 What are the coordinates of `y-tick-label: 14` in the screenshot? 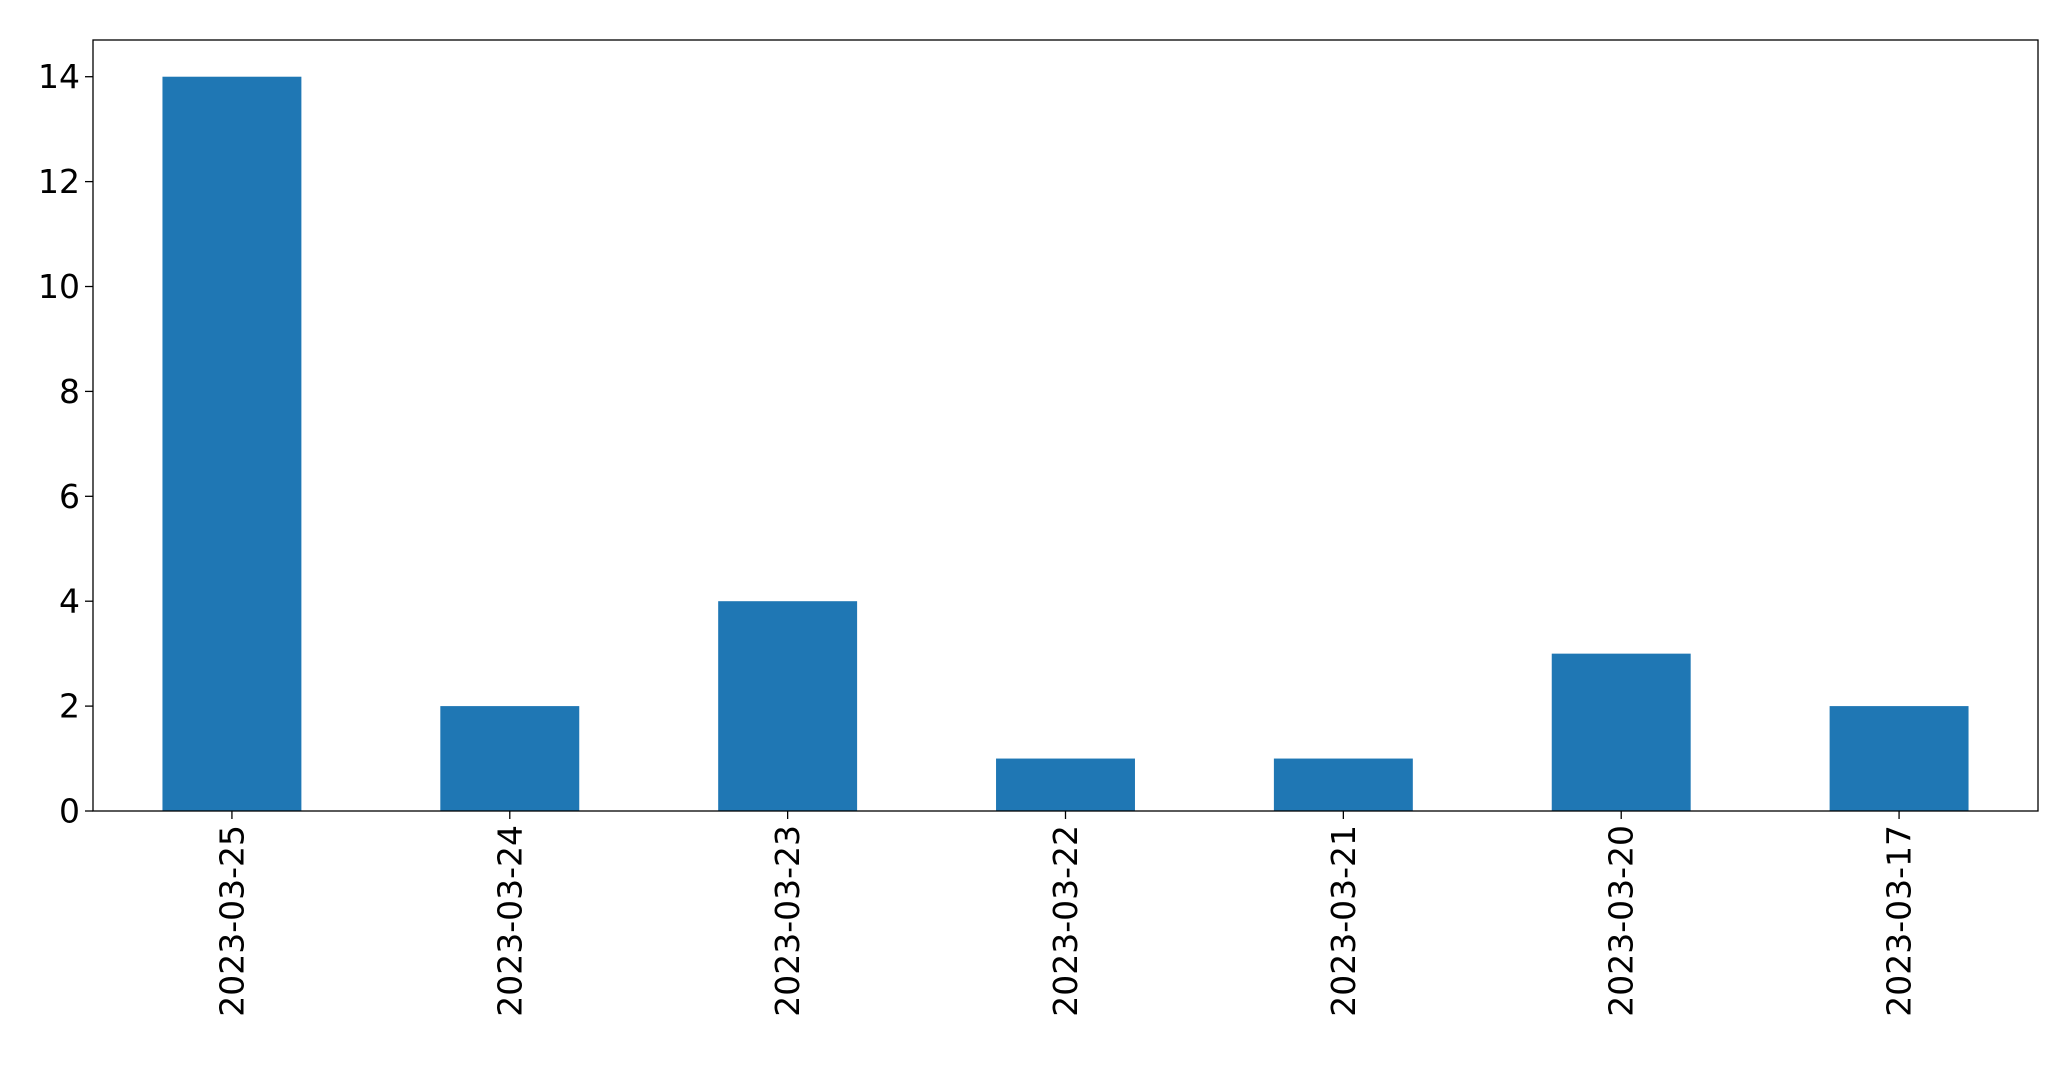 It's located at (59, 76).